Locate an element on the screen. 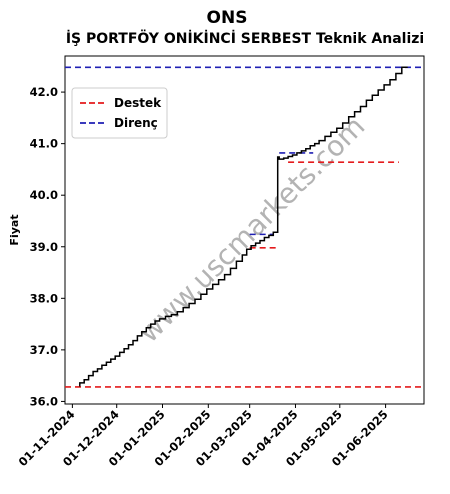  y-tick-label: 42.0 is located at coordinates (44, 92).